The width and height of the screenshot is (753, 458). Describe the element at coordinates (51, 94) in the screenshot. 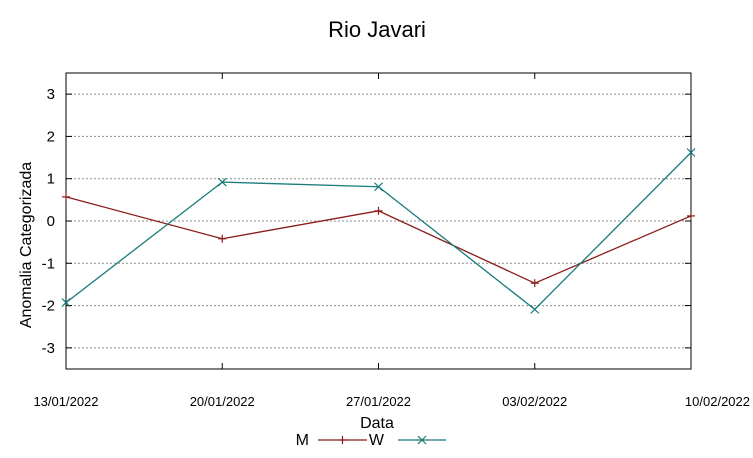

I see `y-tick-label: 3` at that location.